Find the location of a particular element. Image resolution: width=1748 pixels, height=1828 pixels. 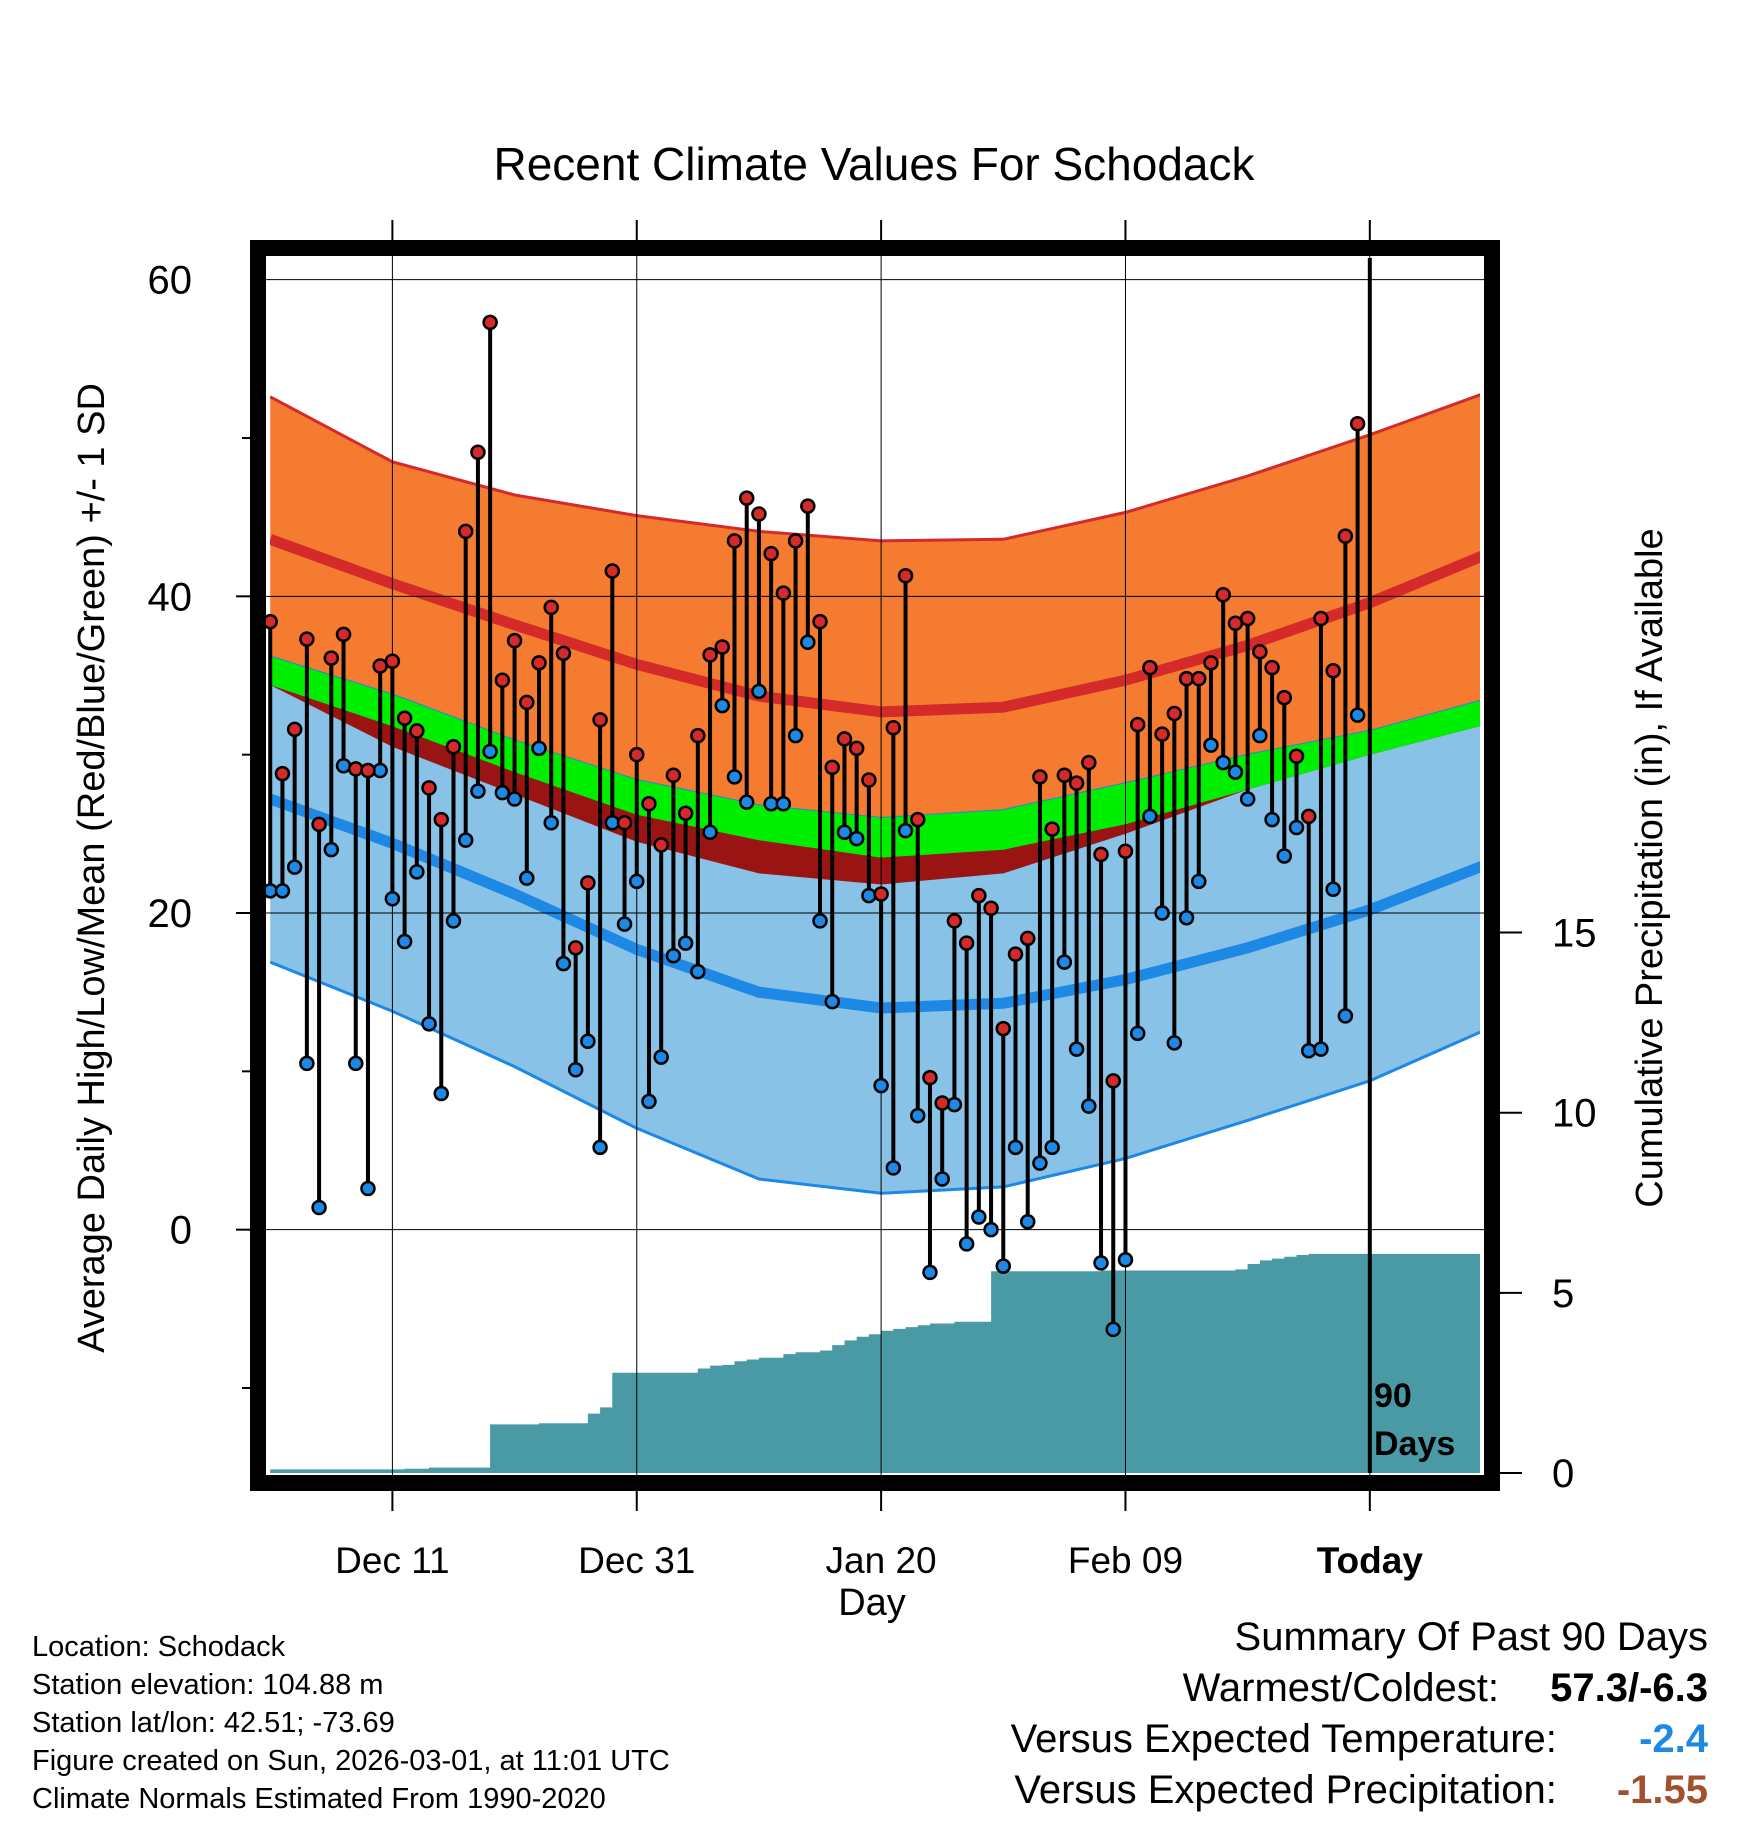

y2-tick-label: 0 is located at coordinates (1563, 1474).